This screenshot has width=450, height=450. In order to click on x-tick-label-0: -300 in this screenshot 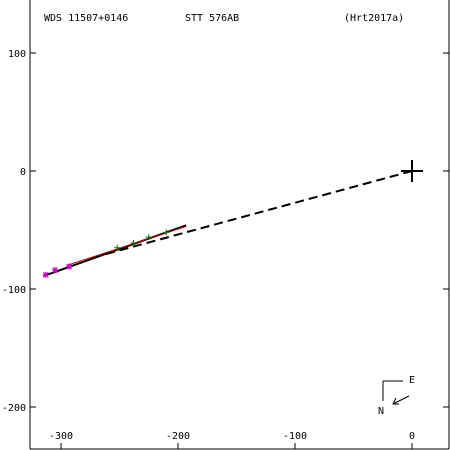, I will do `click(61, 436)`.